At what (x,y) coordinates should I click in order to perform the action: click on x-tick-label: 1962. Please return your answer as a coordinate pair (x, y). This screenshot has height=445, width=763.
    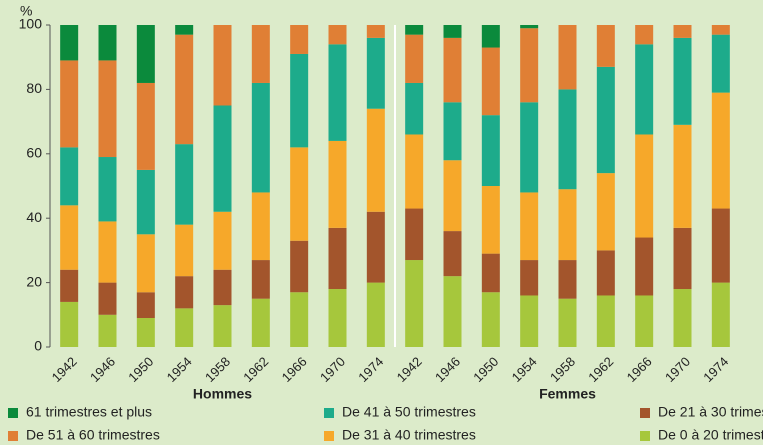
    Looking at the image, I should click on (255, 369).